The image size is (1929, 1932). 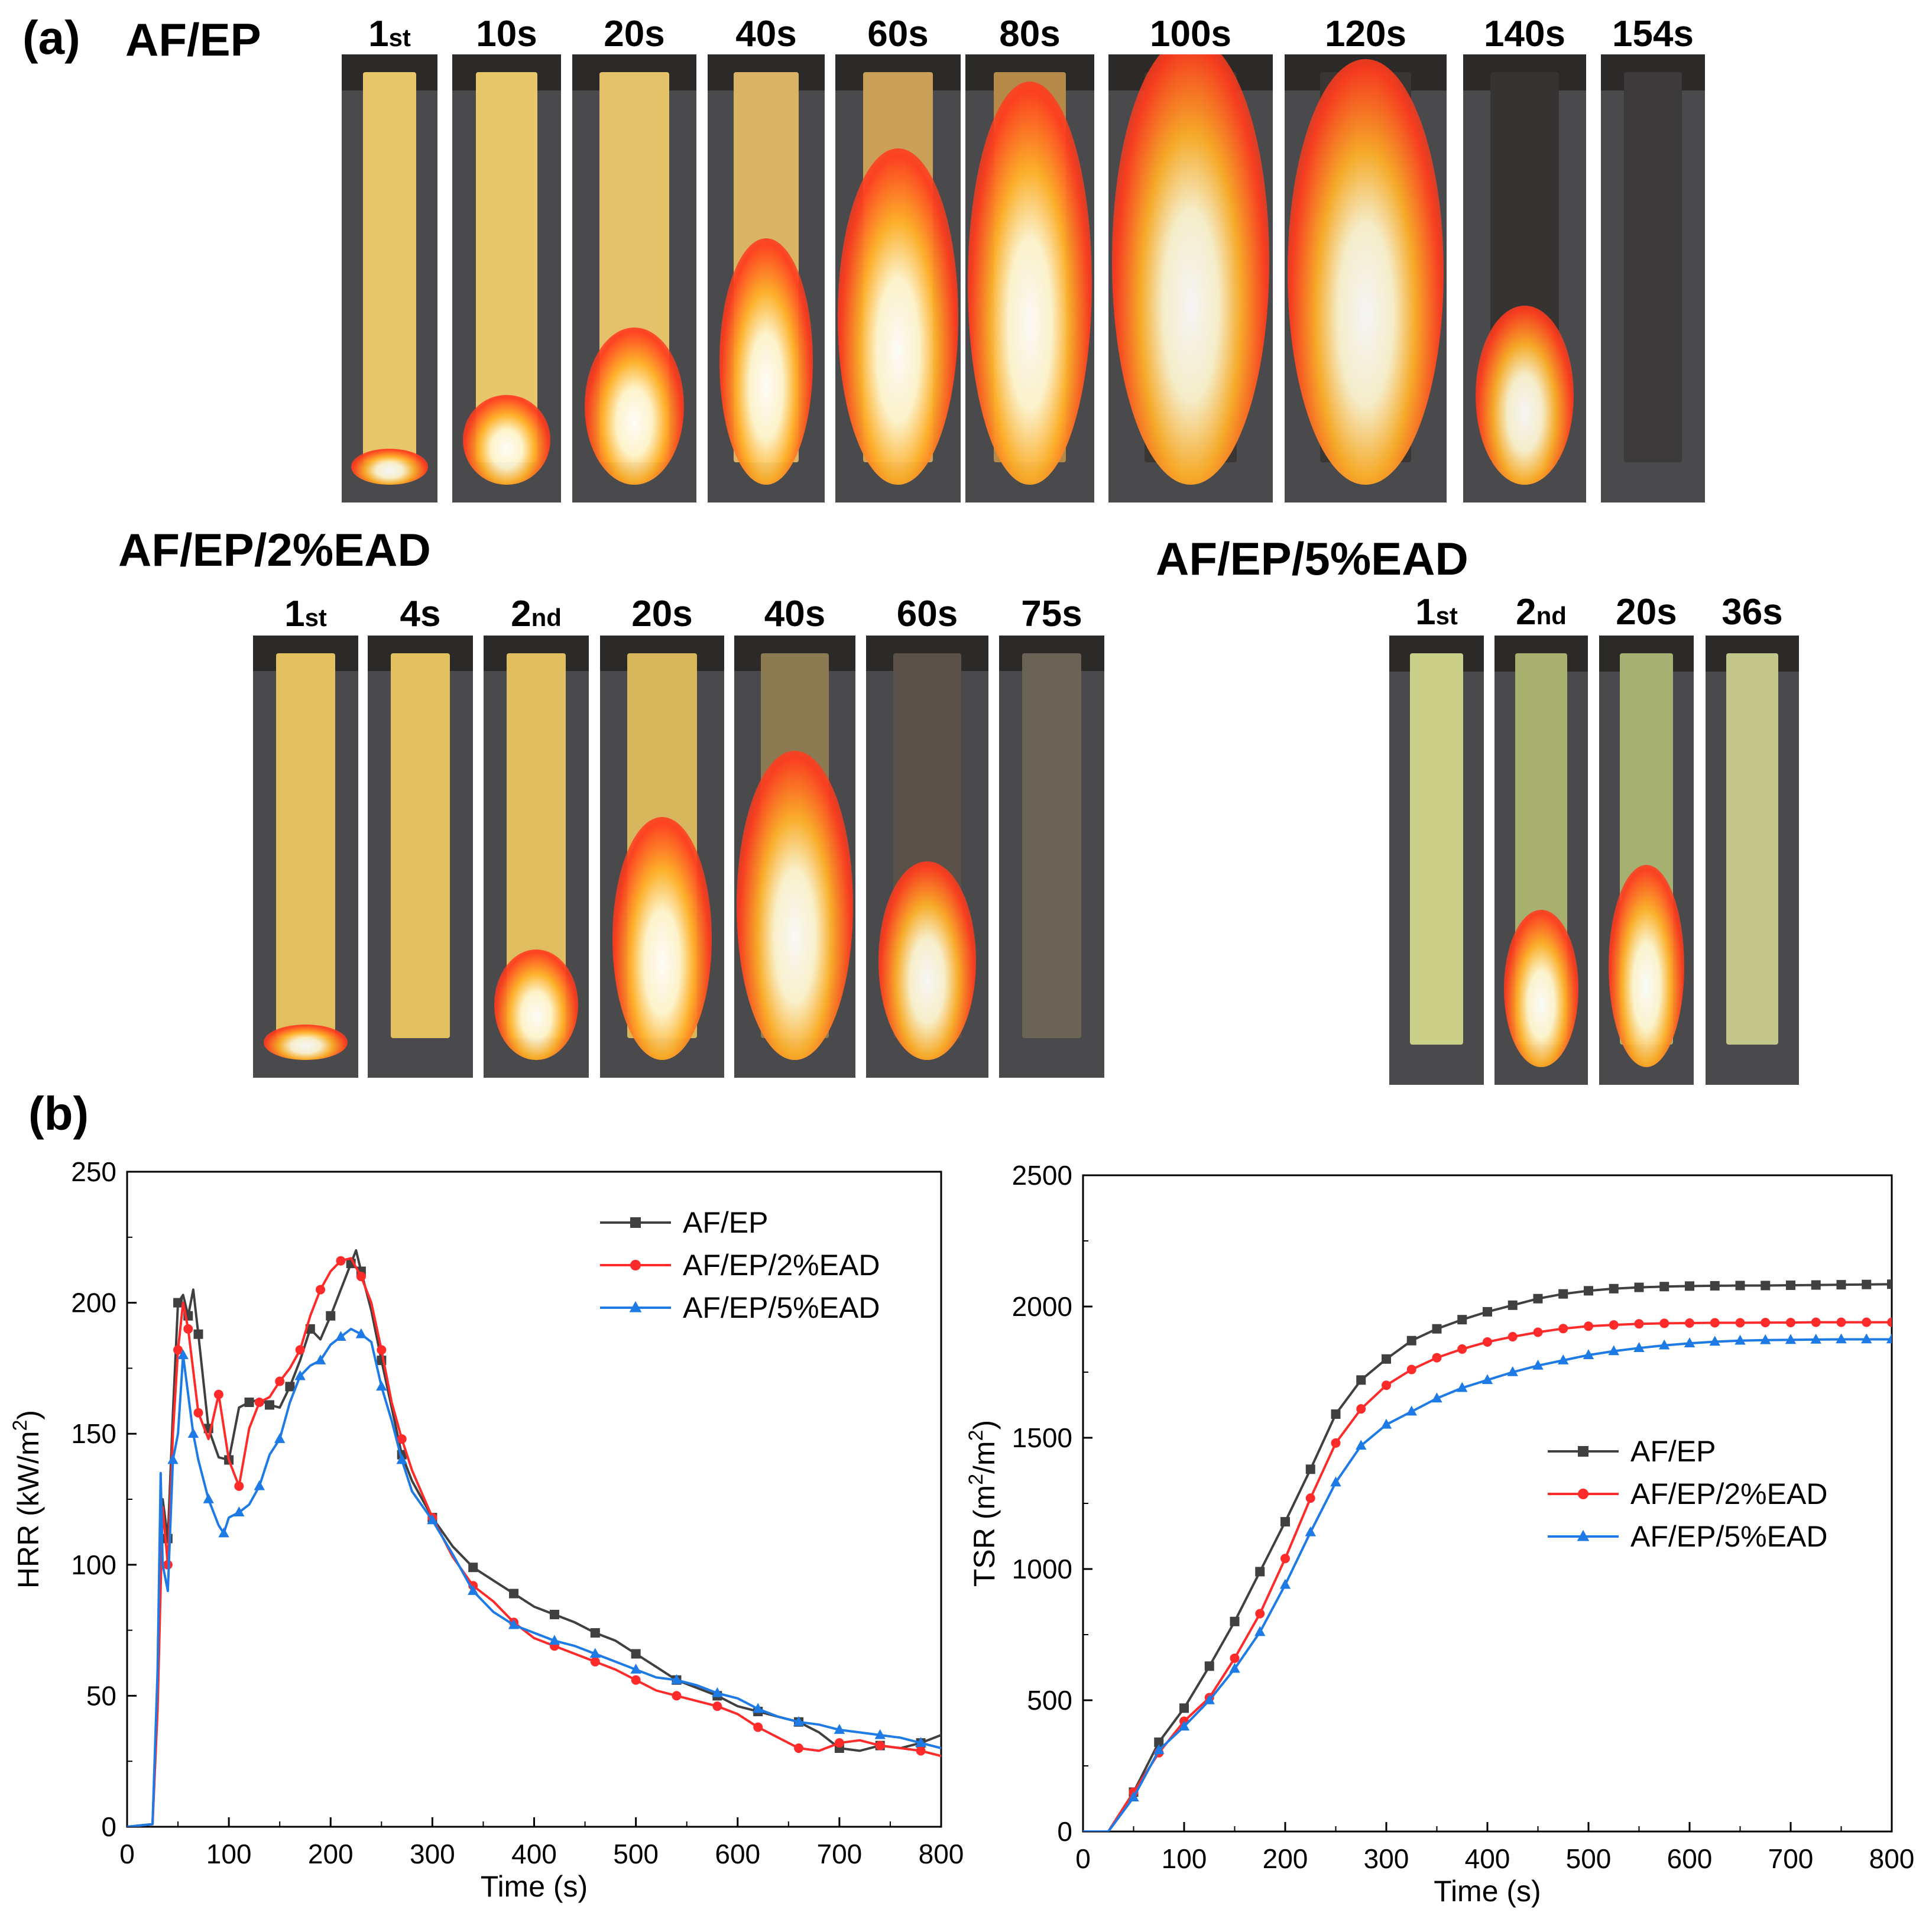 What do you see at coordinates (898, 34) in the screenshot?
I see `time-label-main: 60s` at bounding box center [898, 34].